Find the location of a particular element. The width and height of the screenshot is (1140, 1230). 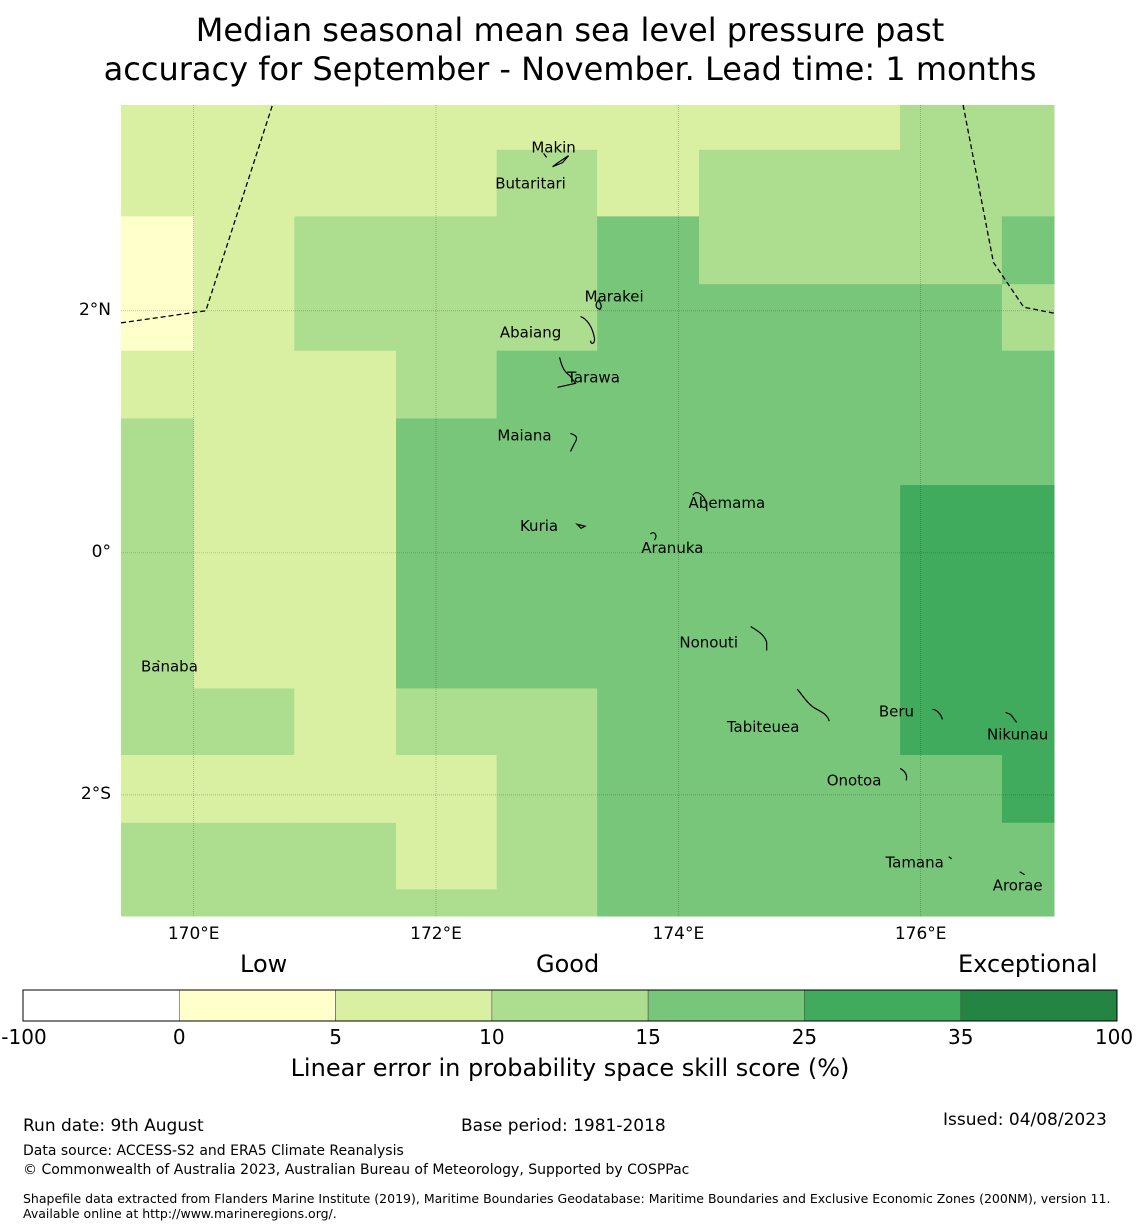

place-label: Arorae is located at coordinates (1018, 886).